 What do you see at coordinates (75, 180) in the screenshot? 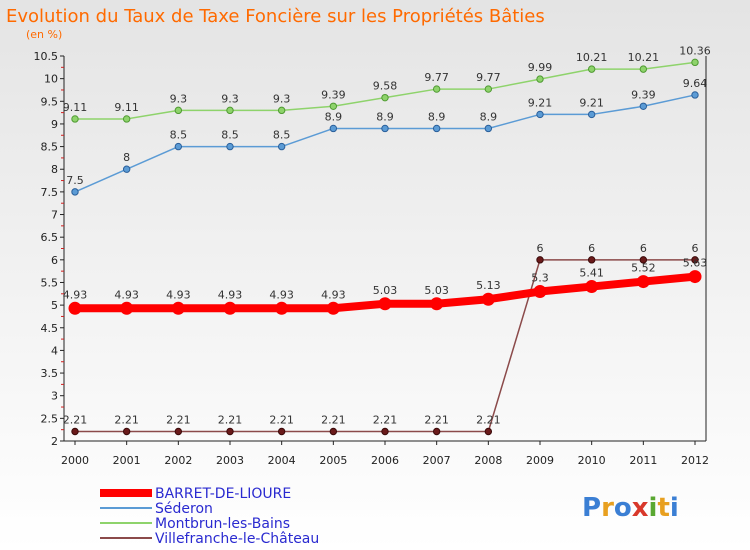
I see `data-label: 7.5` at bounding box center [75, 180].